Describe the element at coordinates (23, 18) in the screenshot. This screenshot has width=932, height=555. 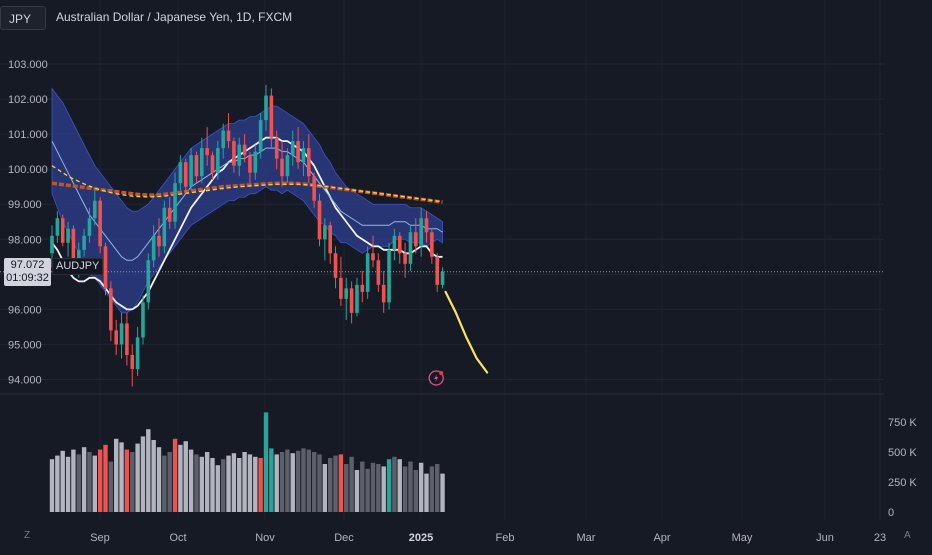
I see `symbol-search-button: JPY` at that location.